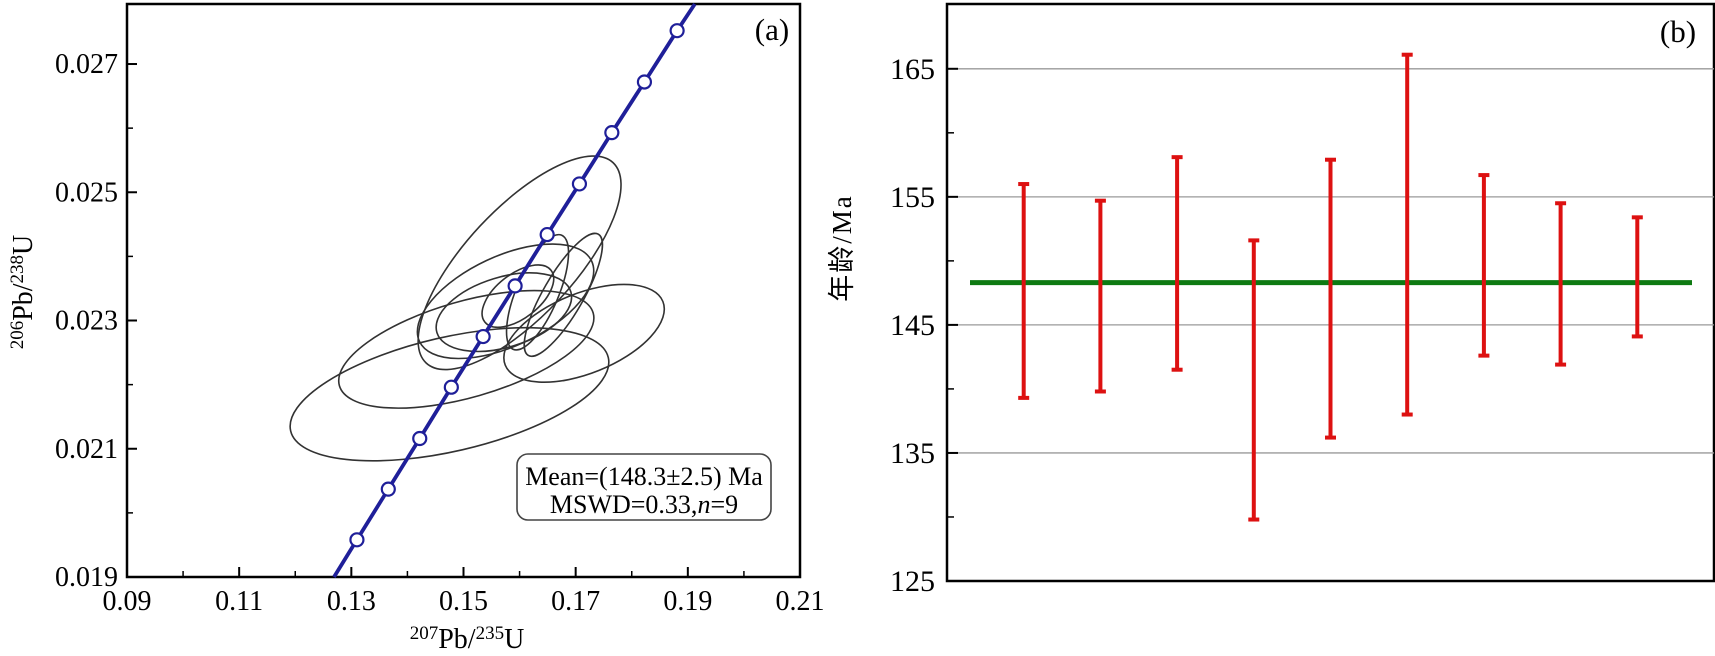  I want to click on isotope-superscript: 238, so click(17, 269).